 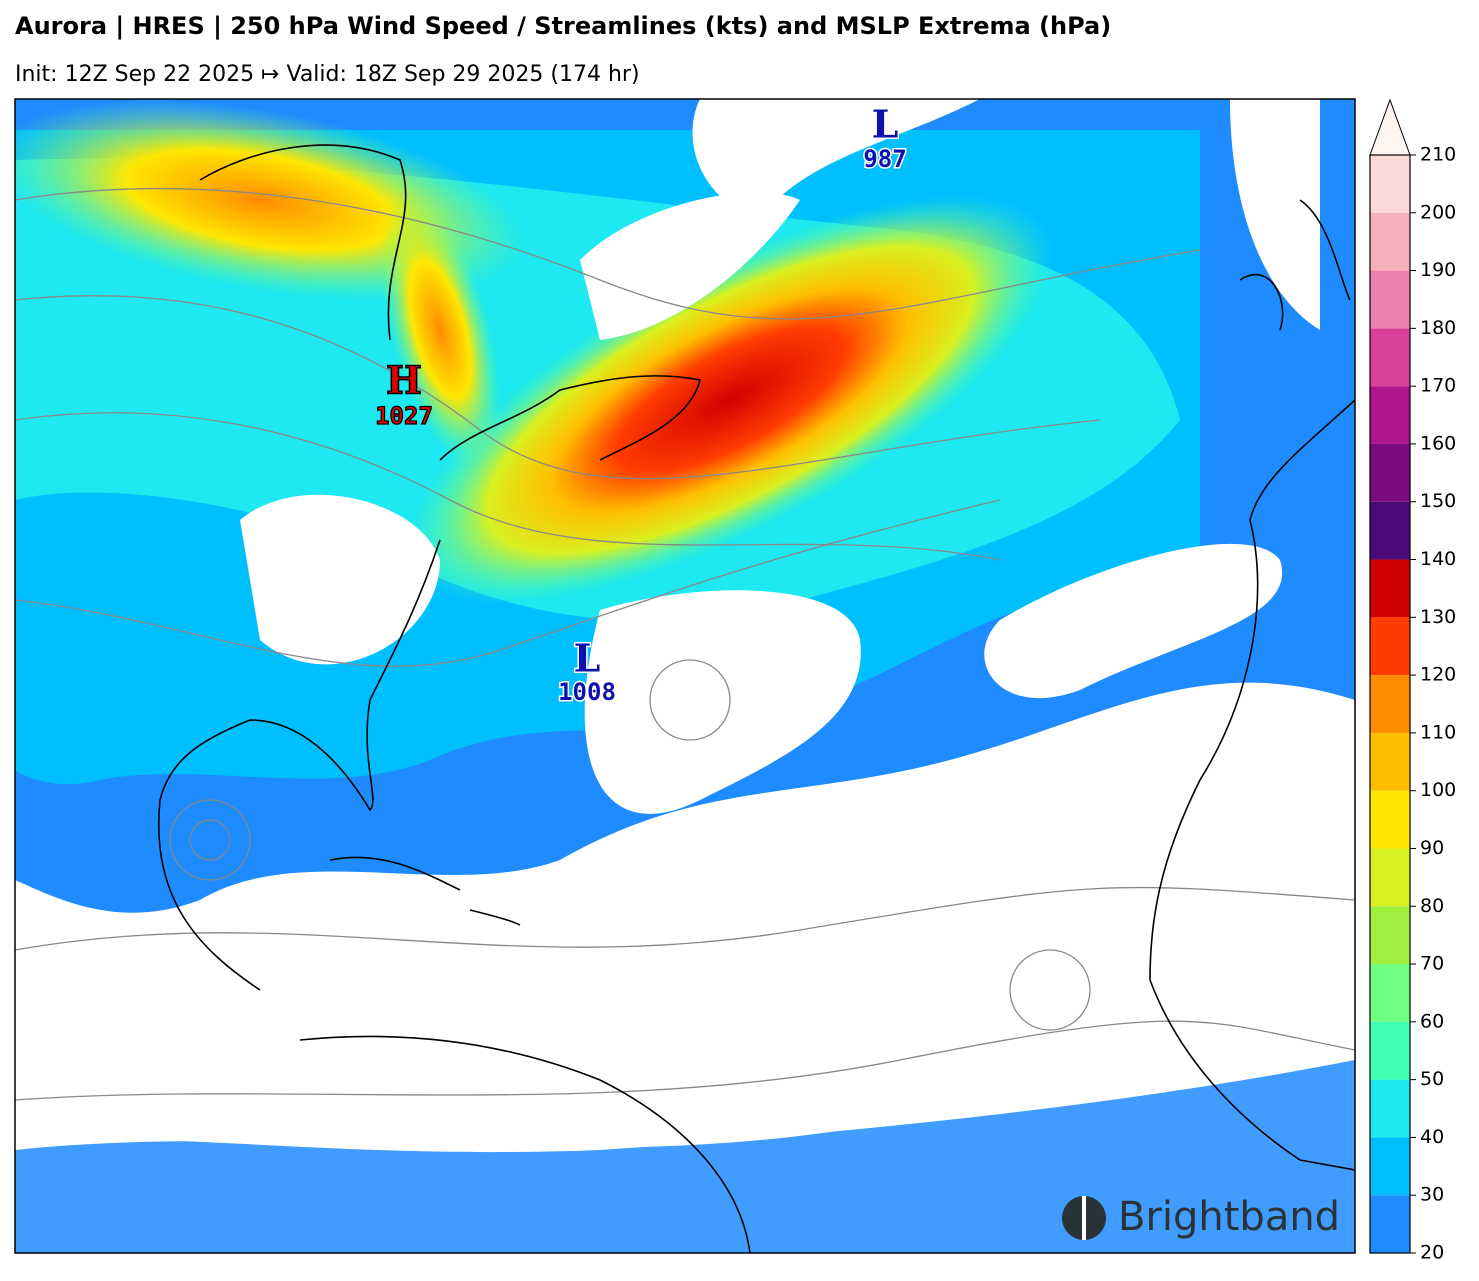 I want to click on extremum-value: 1027, so click(x=404, y=416).